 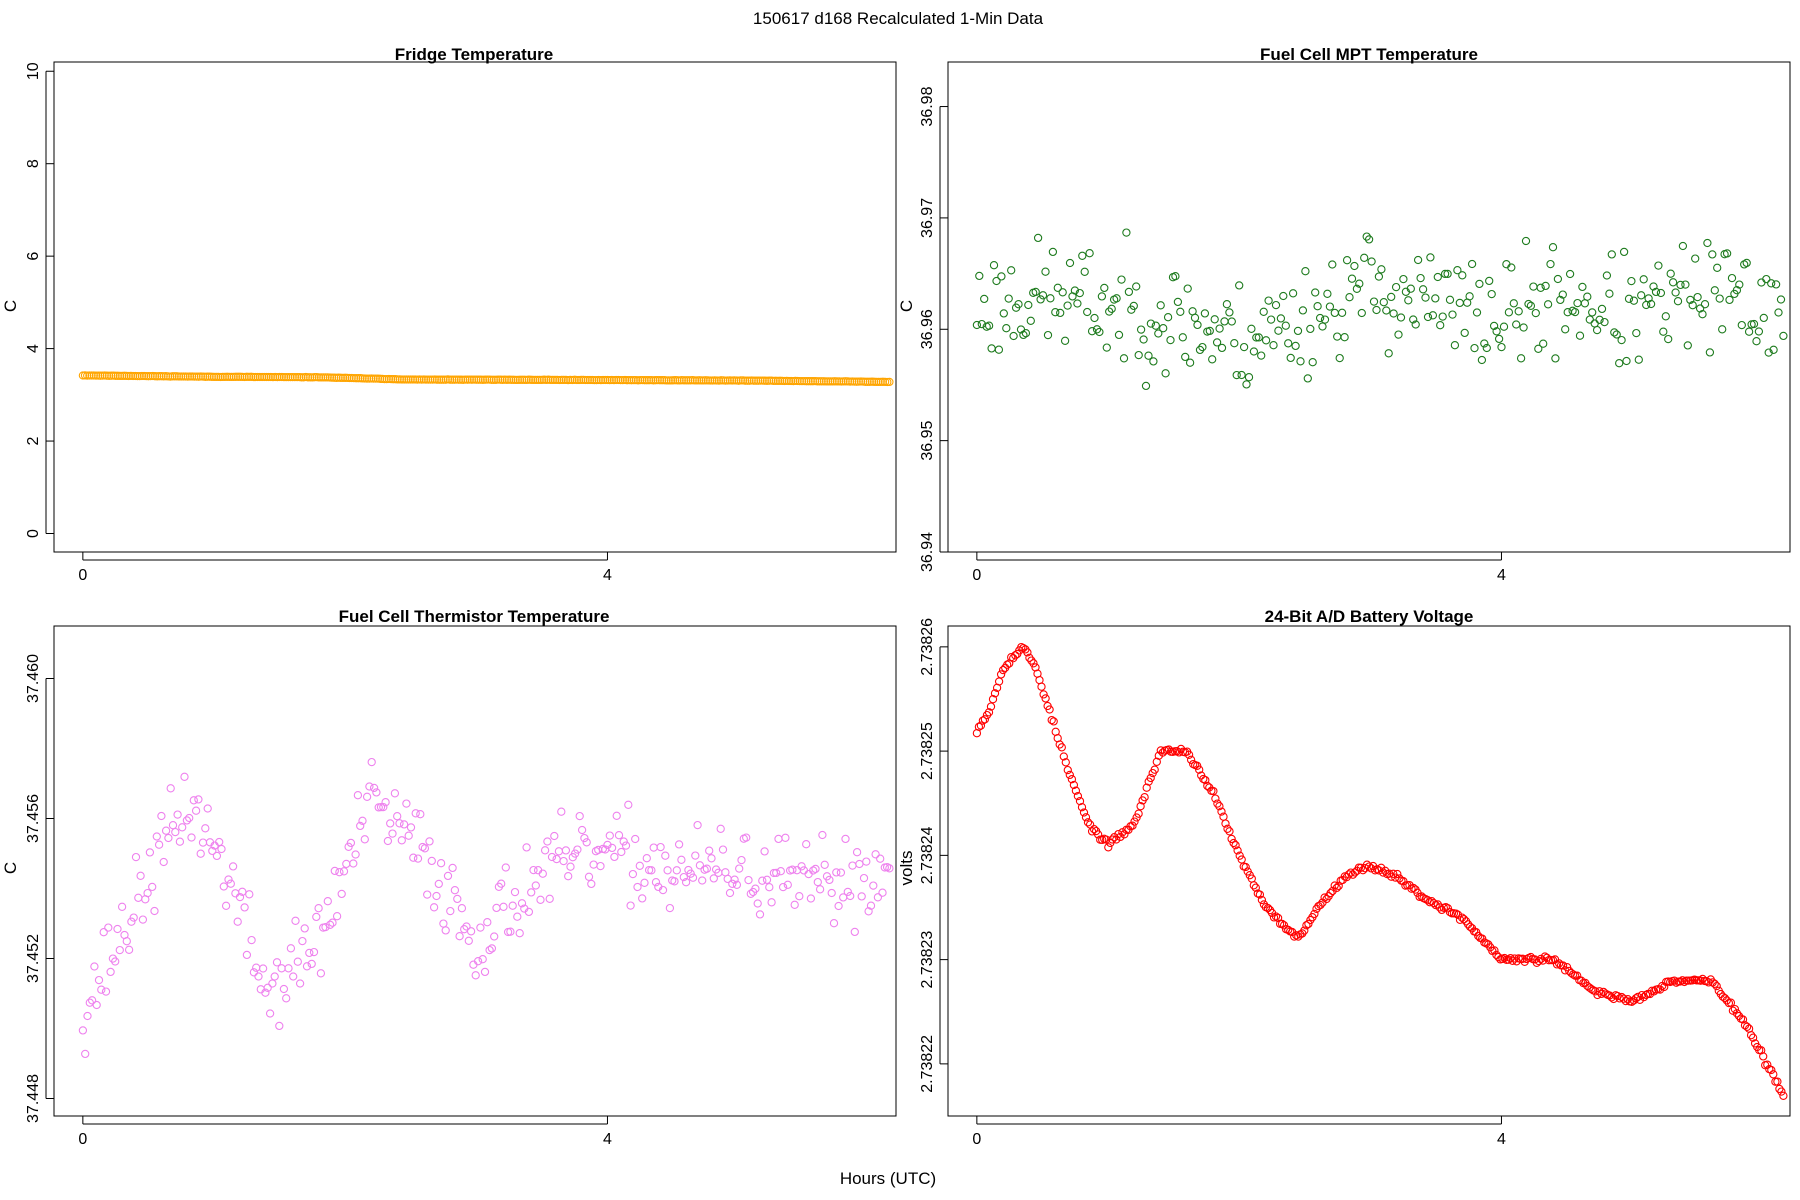 I want to click on scatter-points, so click(x=486, y=379).